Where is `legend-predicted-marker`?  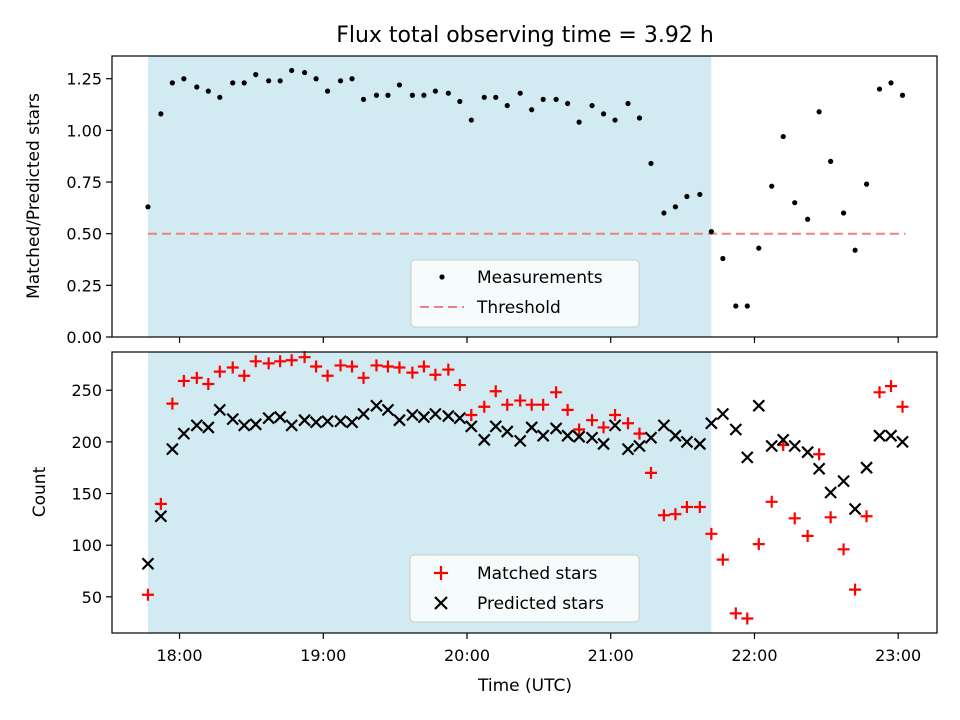
legend-predicted-marker is located at coordinates (441, 603).